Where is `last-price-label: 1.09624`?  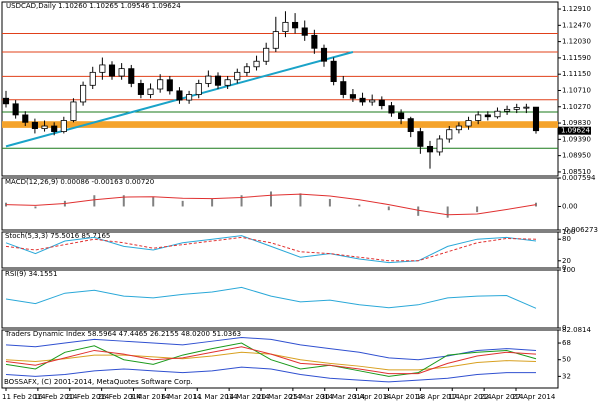 last-price-label: 1.09624 is located at coordinates (575, 131).